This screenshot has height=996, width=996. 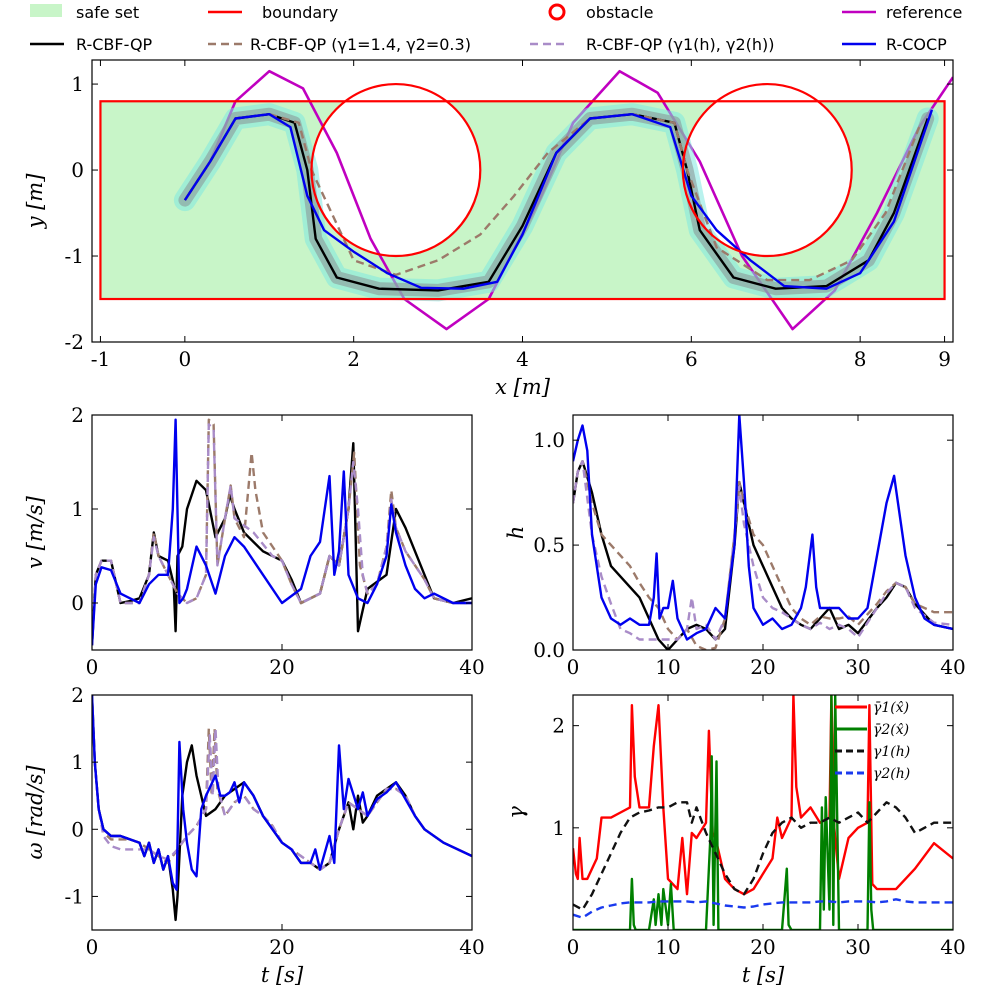 I want to click on y-axis-label: ω [rad/s], so click(x=35, y=812).